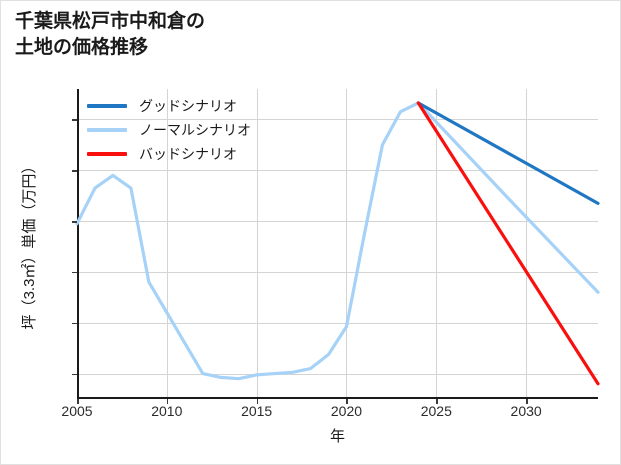 The image size is (621, 465). What do you see at coordinates (257, 411) in the screenshot?
I see `x-axis-tick-label: 2015` at bounding box center [257, 411].